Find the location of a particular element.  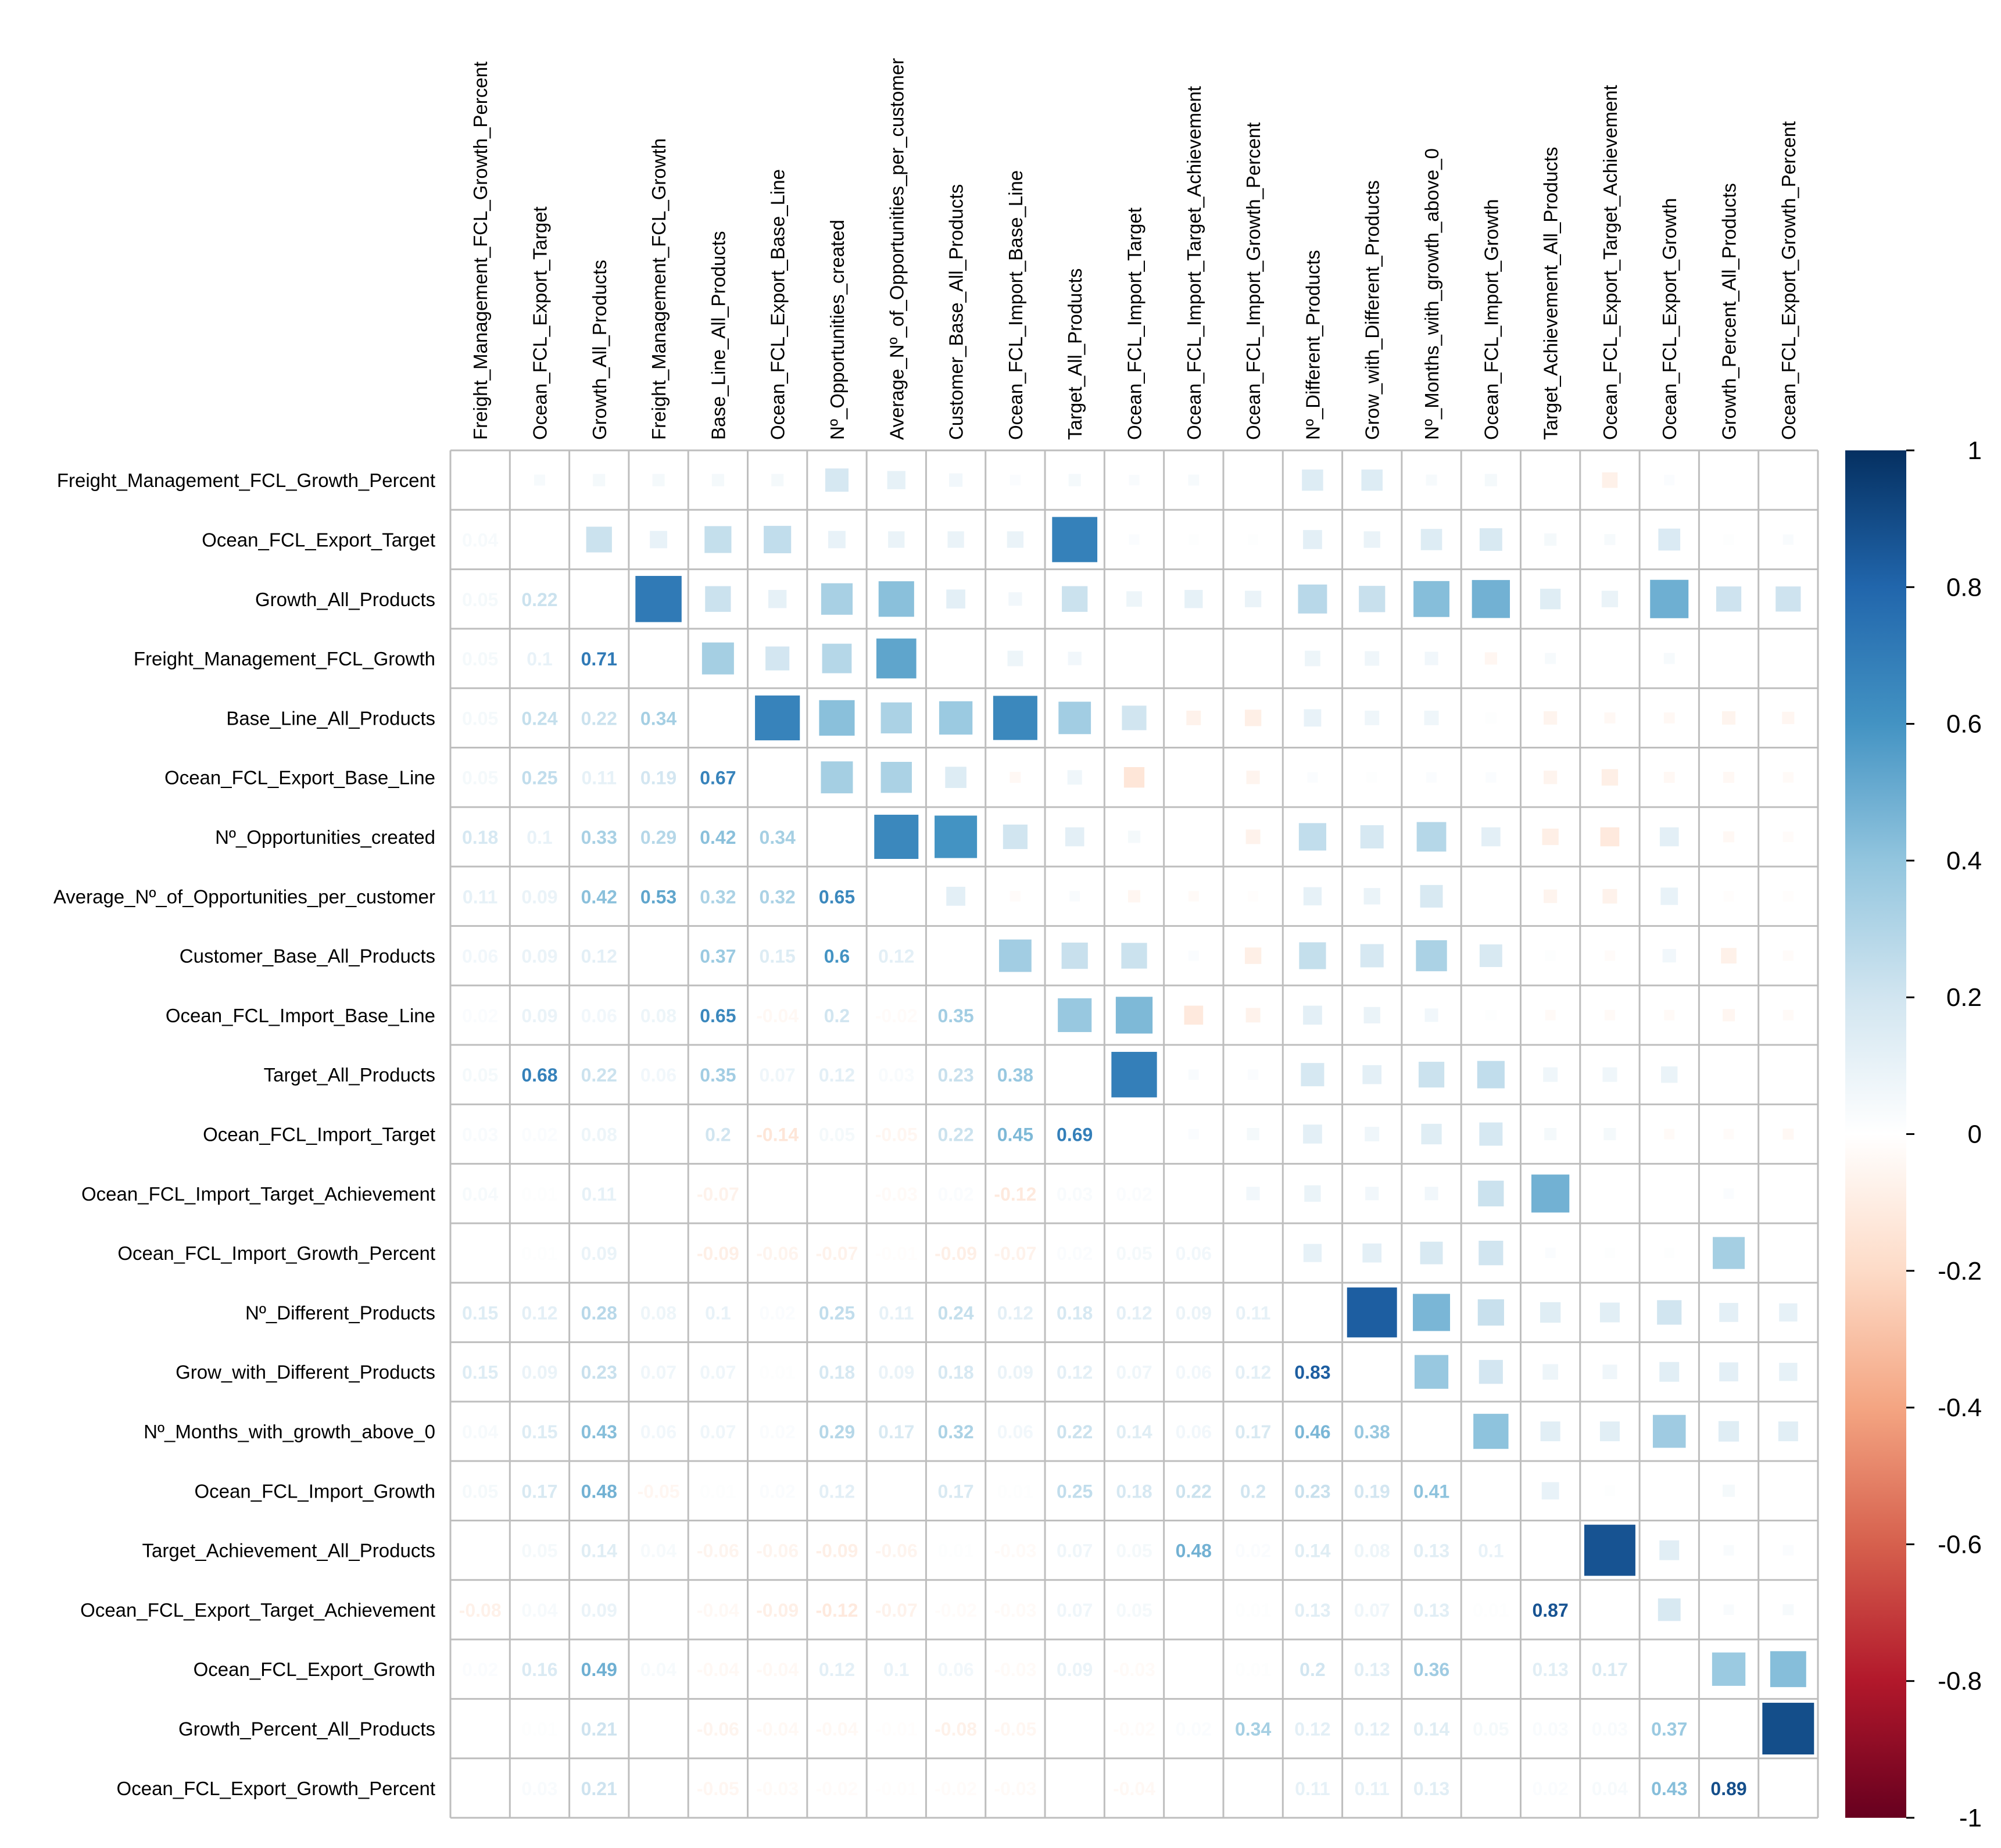

row-label: Ocean_FCL_Import_Growth_Percent is located at coordinates (276, 1253).